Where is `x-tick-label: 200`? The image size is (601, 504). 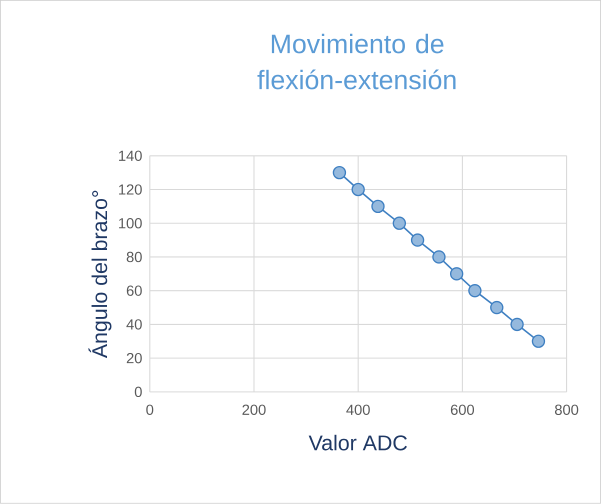 x-tick-label: 200 is located at coordinates (254, 410).